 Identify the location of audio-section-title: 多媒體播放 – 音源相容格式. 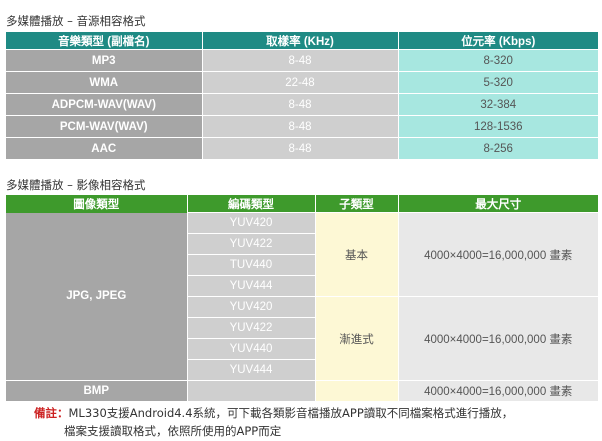
(76, 21).